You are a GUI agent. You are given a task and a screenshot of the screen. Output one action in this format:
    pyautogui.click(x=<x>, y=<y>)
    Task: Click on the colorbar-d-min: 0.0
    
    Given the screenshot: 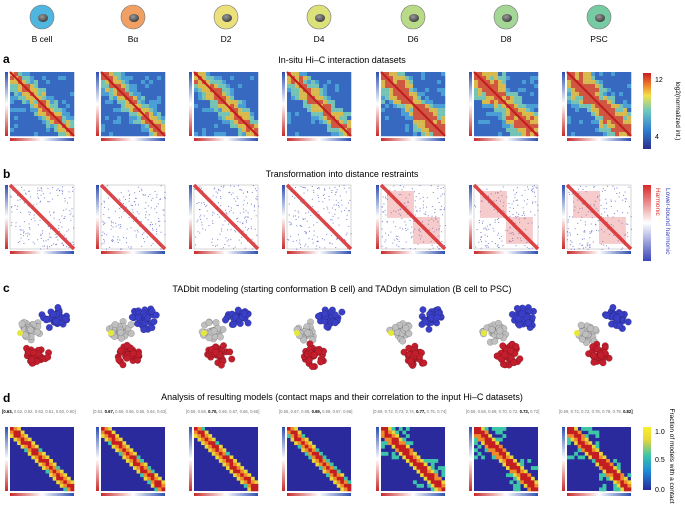 What is the action you would take?
    pyautogui.click(x=660, y=490)
    